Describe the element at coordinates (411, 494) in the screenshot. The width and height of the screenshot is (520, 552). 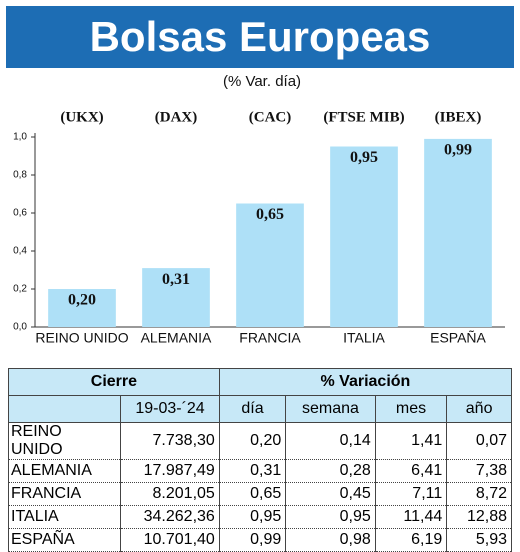
I see `table-cell: 7,11` at that location.